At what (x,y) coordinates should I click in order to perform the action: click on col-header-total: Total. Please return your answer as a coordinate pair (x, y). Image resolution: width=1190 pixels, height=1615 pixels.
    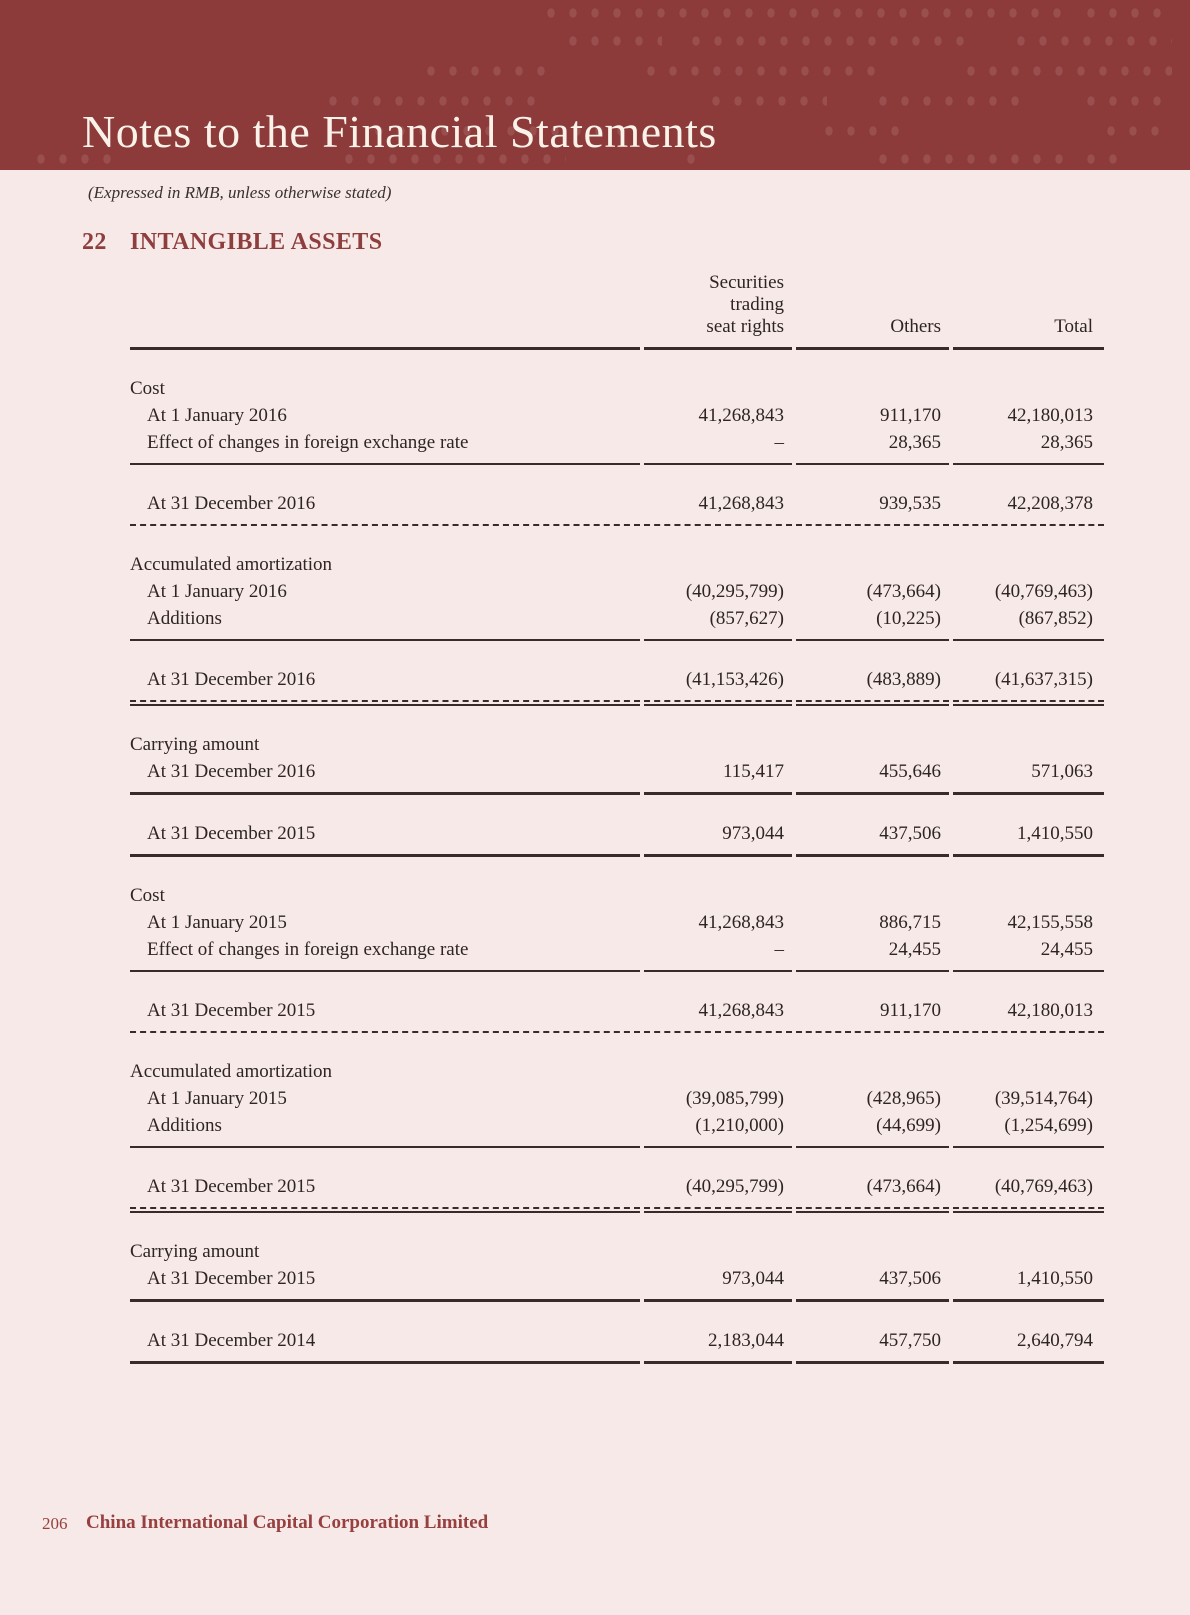
    Looking at the image, I should click on (1028, 310).